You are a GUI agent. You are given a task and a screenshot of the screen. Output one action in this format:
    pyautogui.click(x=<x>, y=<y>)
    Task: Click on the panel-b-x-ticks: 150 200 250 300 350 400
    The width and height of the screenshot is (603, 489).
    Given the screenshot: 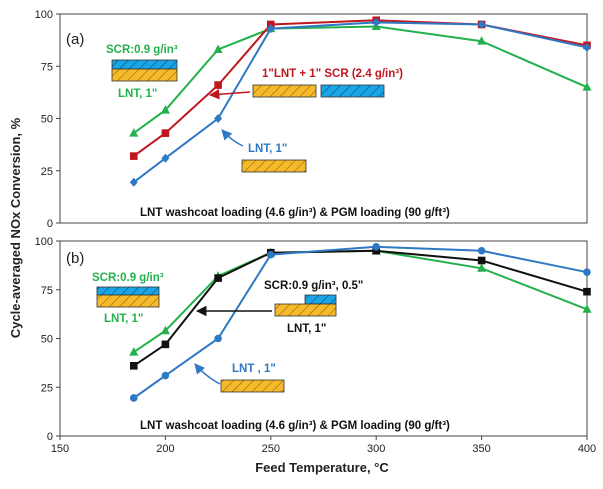 What is the action you would take?
    pyautogui.click(x=323, y=445)
    